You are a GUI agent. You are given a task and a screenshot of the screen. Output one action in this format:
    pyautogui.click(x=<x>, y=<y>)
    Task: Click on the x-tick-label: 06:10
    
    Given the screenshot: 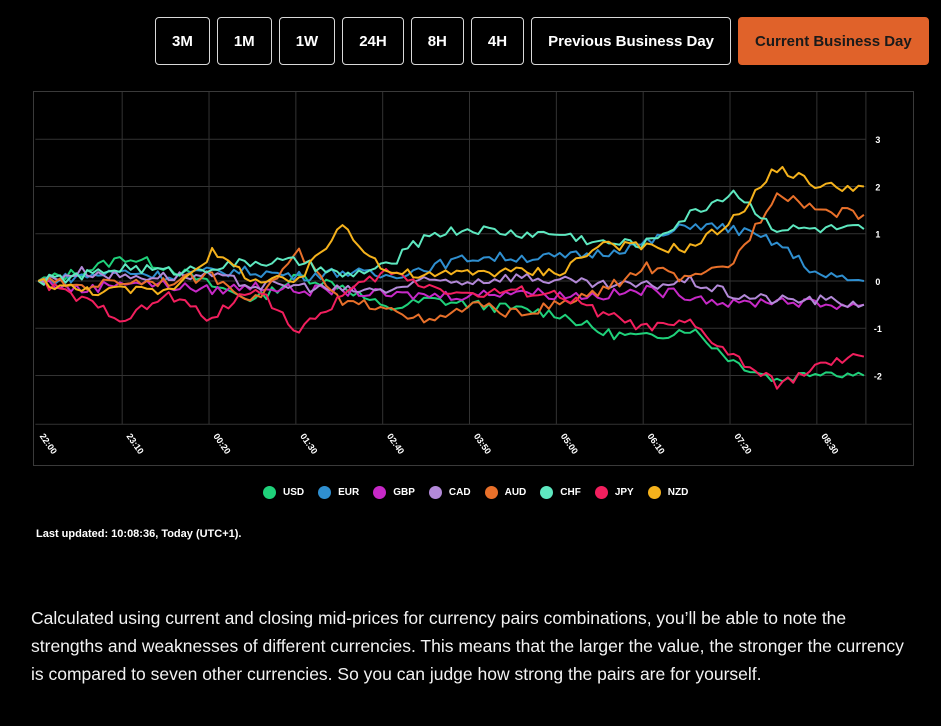 What is the action you would take?
    pyautogui.click(x=656, y=444)
    